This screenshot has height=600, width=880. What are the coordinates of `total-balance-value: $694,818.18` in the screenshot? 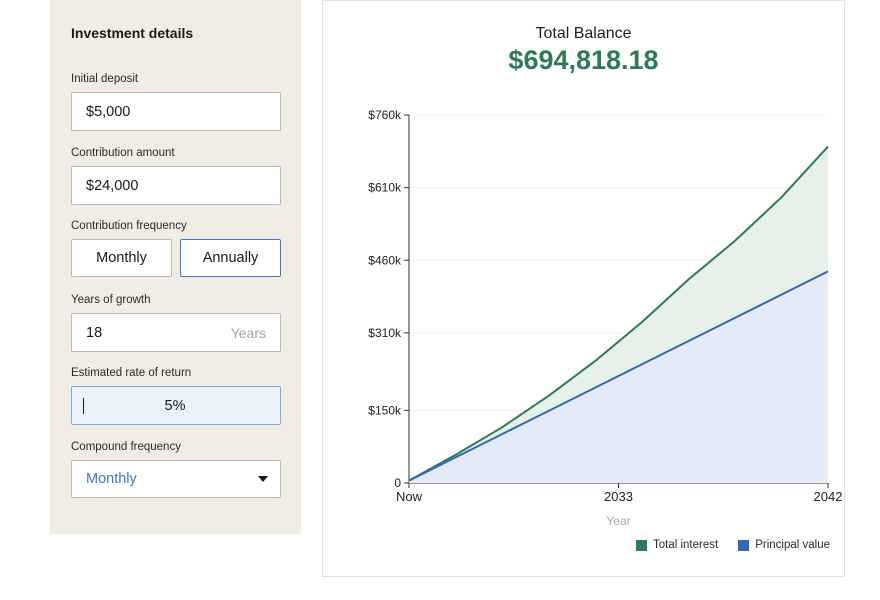 It's located at (583, 60).